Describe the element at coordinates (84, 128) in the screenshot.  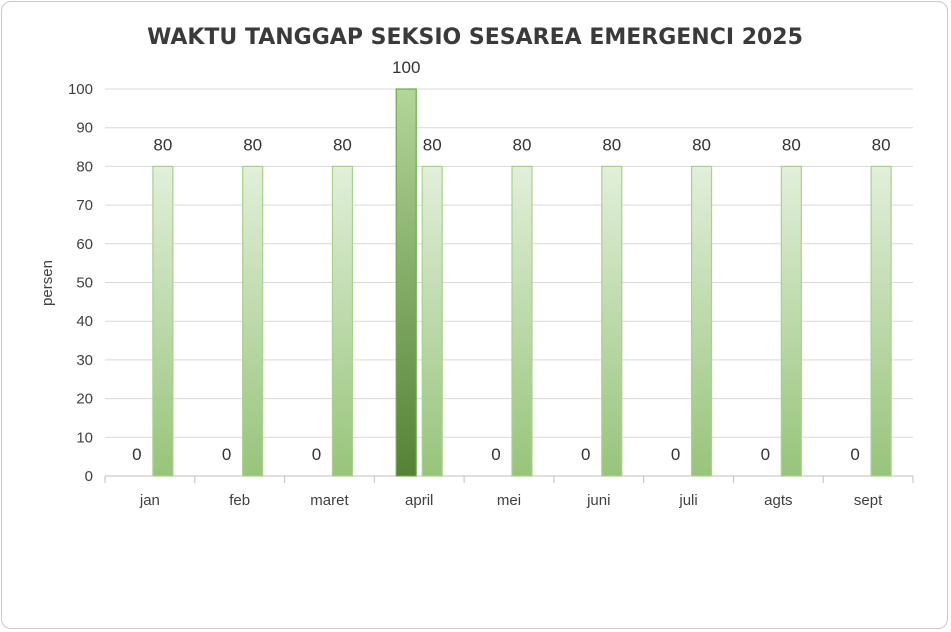
I see `y-tick-label: 90` at that location.